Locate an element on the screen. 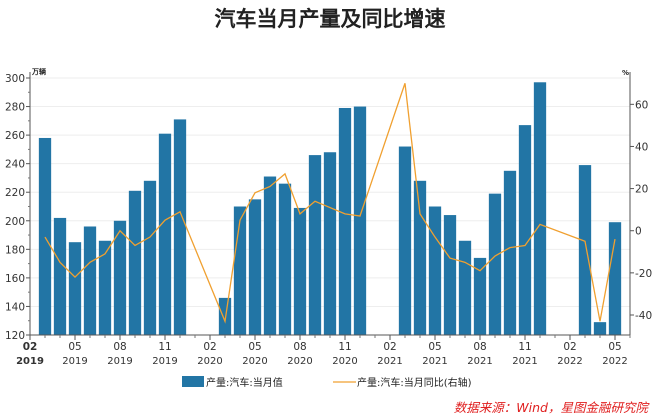 The image size is (660, 417). legend-bar-swatch is located at coordinates (193, 381).